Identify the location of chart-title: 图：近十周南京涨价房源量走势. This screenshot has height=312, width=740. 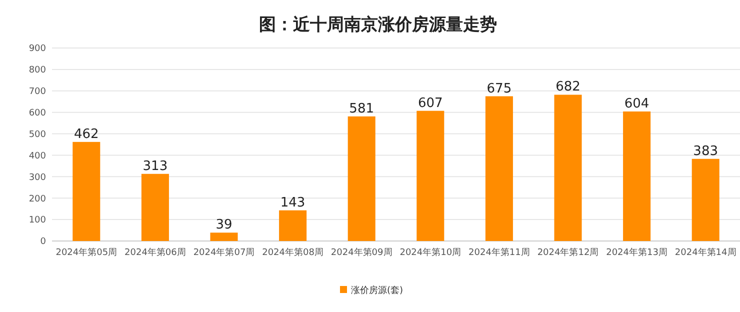
(378, 25).